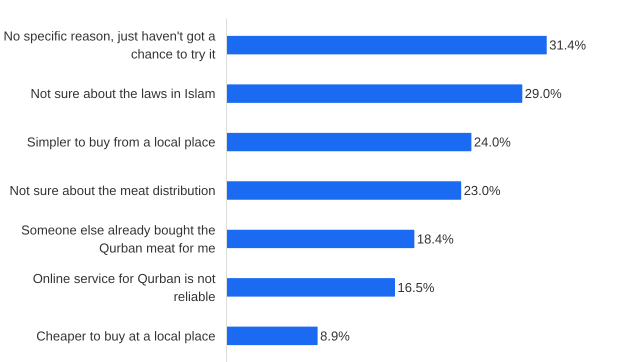 Image resolution: width=618 pixels, height=362 pixels. Describe the element at coordinates (109, 45) in the screenshot. I see `y-tick-label: No specific reason, just haven't got a chance to try it` at that location.